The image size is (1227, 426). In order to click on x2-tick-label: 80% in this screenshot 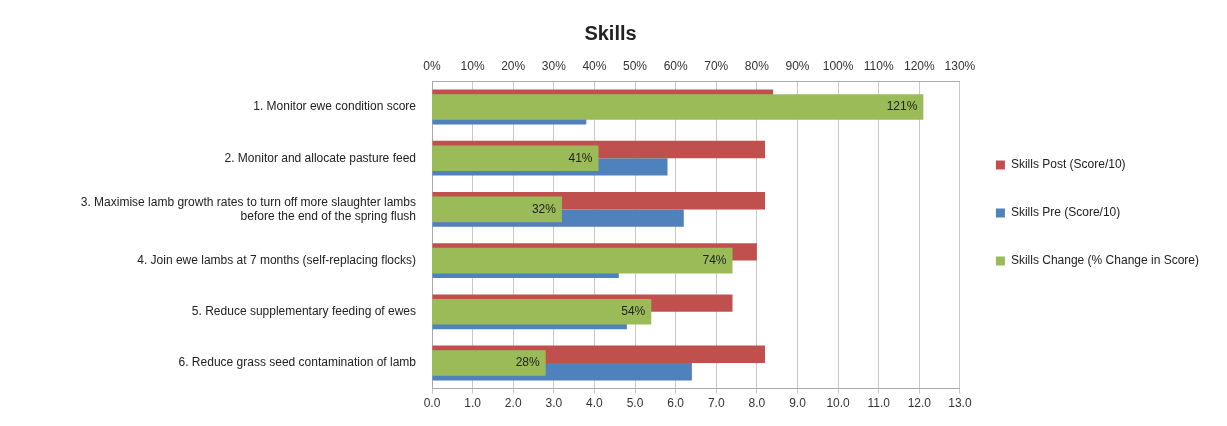, I will do `click(757, 65)`.